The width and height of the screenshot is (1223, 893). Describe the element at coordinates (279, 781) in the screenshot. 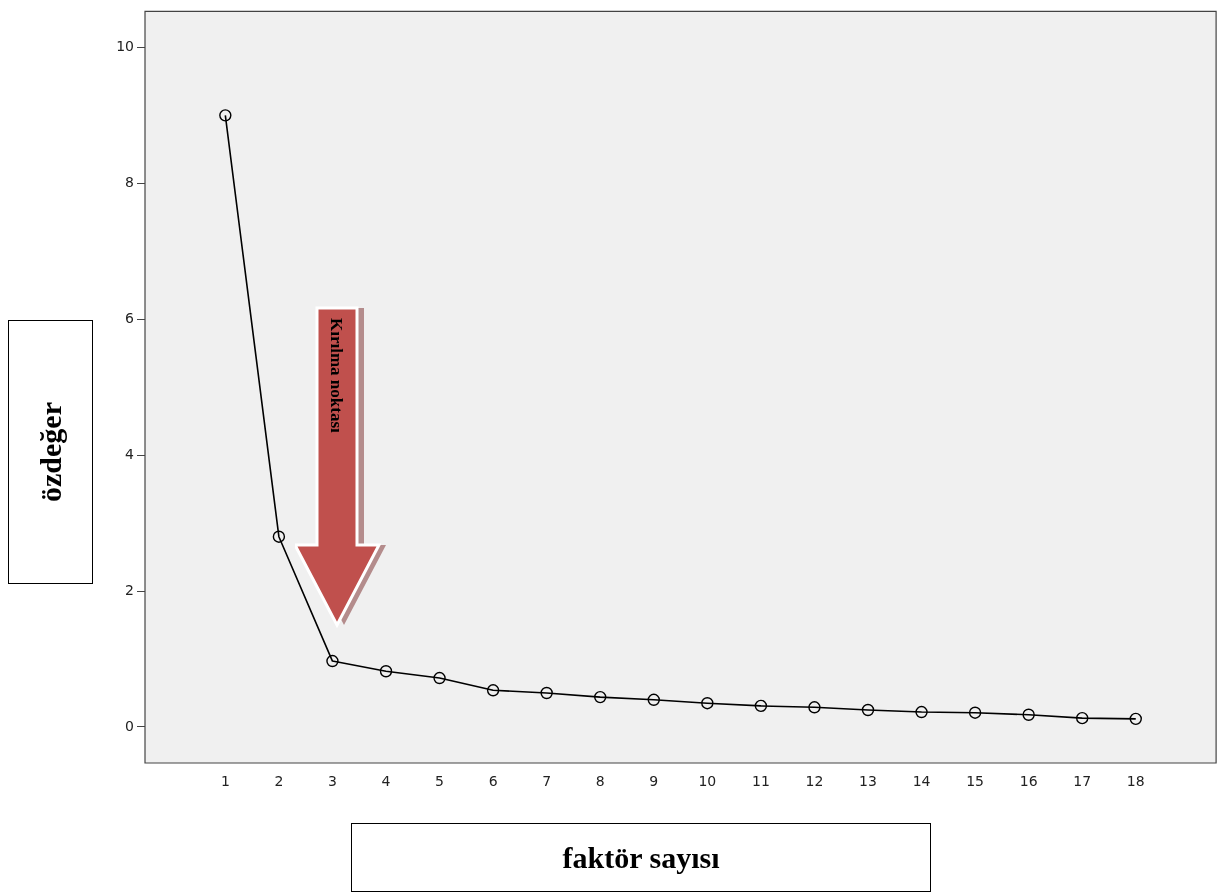

I see `x-tick-label: 2` at that location.